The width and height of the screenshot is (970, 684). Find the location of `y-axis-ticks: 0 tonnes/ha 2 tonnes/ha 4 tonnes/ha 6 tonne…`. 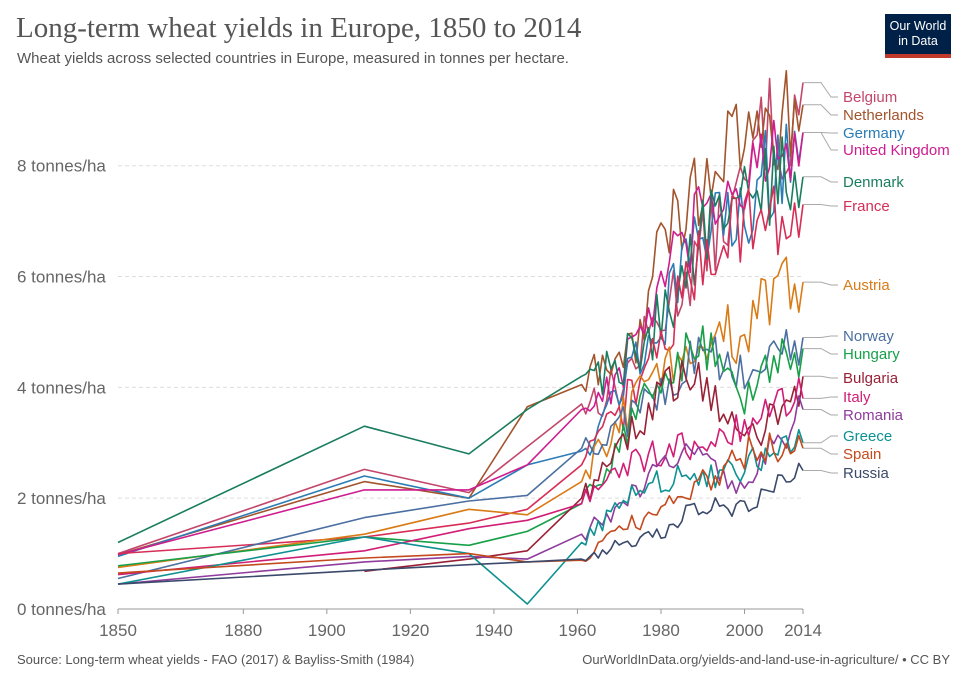

y-axis-ticks: 0 tonnes/ha 2 tonnes/ha 4 tonnes/ha 6 tonne… is located at coordinates (61, 388).